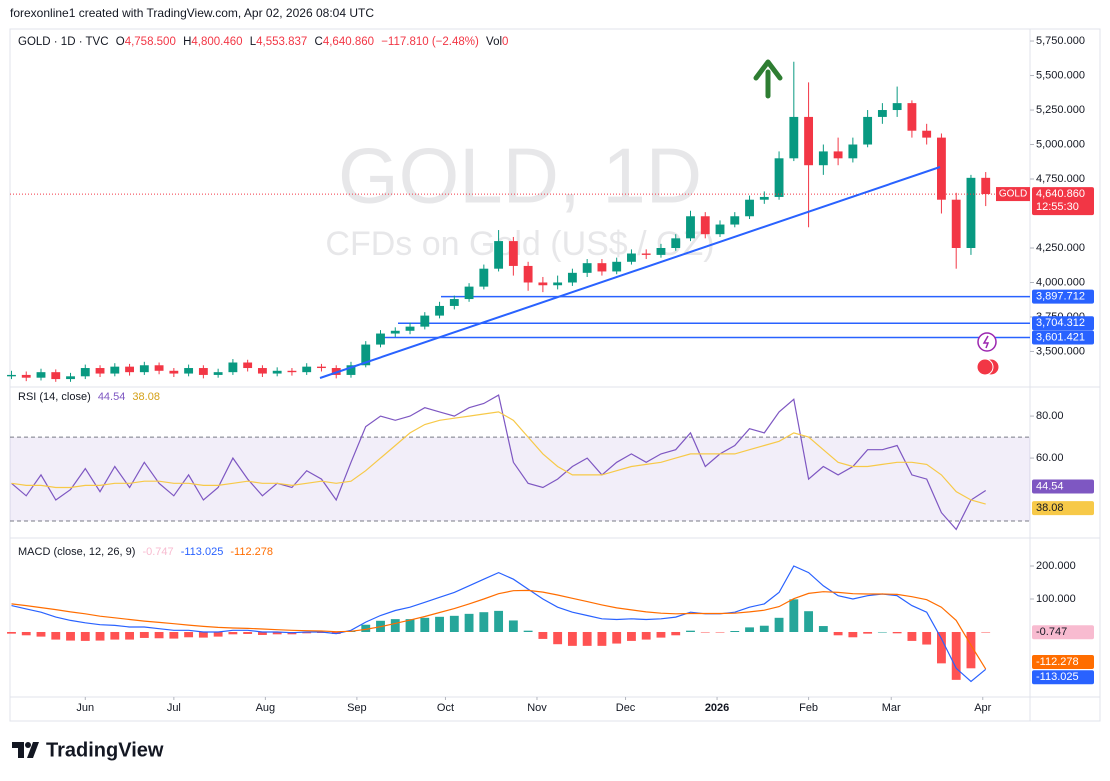  I want to click on legend-label: H, so click(187, 42).